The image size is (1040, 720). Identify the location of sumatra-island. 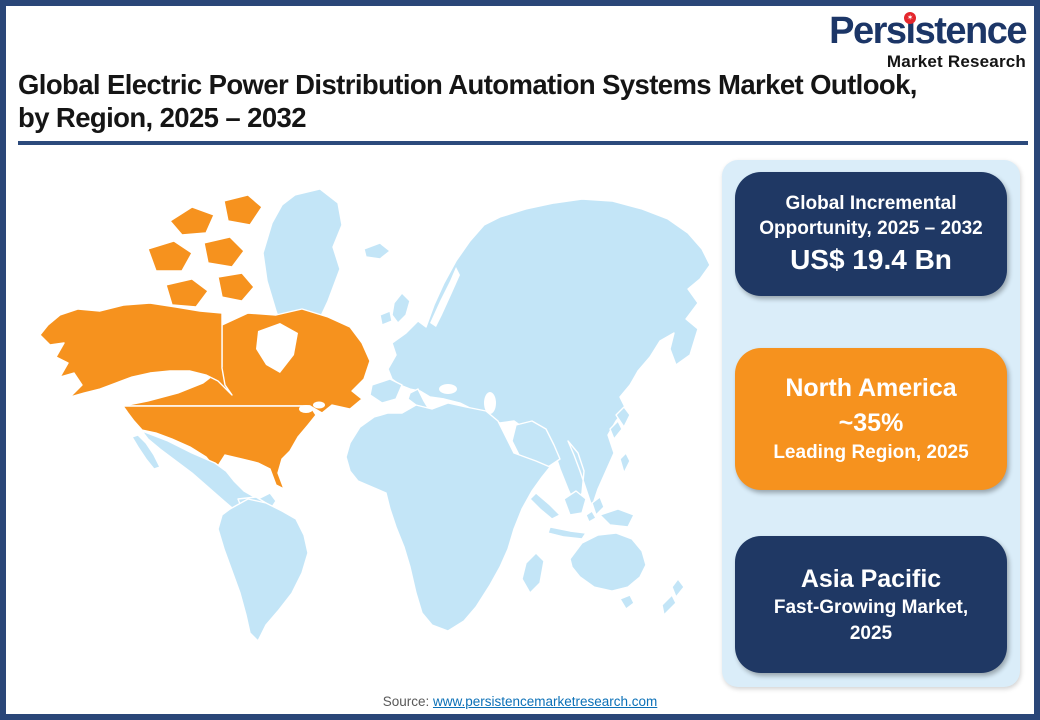
(545, 506).